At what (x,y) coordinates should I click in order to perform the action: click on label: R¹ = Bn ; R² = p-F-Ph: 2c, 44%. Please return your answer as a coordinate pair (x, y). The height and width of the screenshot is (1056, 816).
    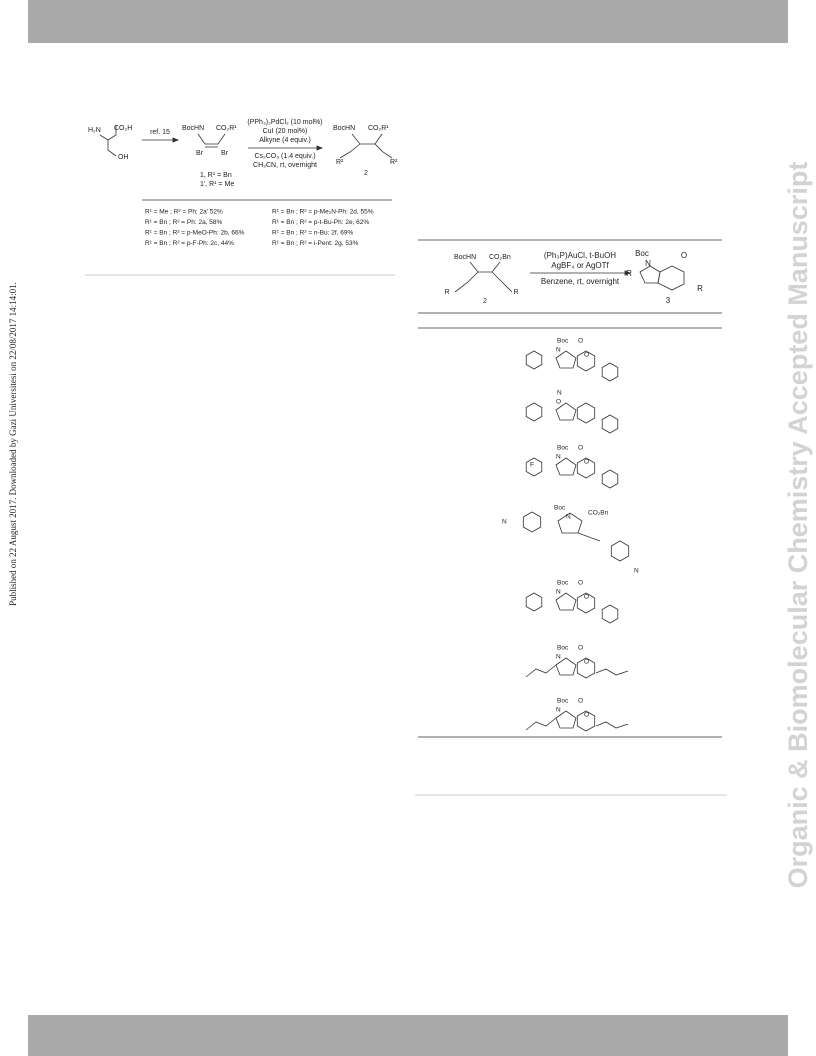
    Looking at the image, I should click on (189, 243).